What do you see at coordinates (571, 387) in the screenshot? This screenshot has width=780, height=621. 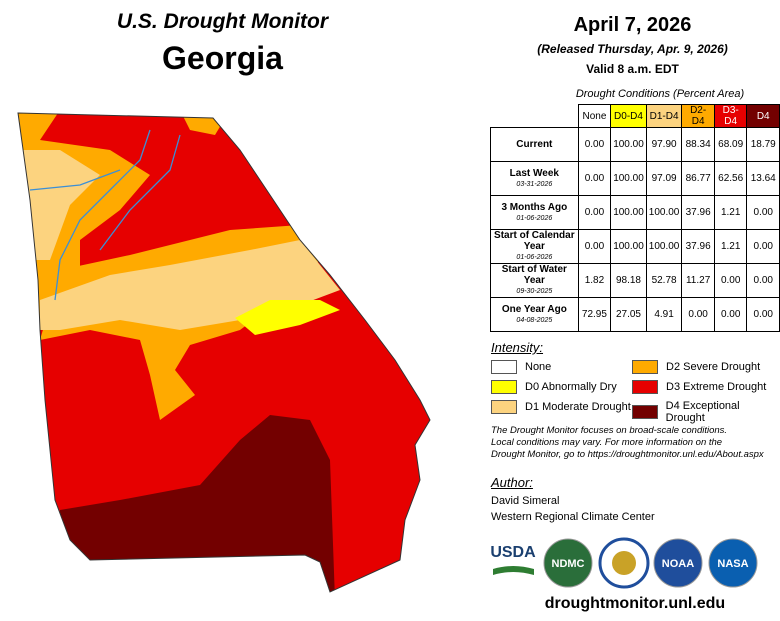 I see `legend-label: D0 Abnormally Dry` at bounding box center [571, 387].